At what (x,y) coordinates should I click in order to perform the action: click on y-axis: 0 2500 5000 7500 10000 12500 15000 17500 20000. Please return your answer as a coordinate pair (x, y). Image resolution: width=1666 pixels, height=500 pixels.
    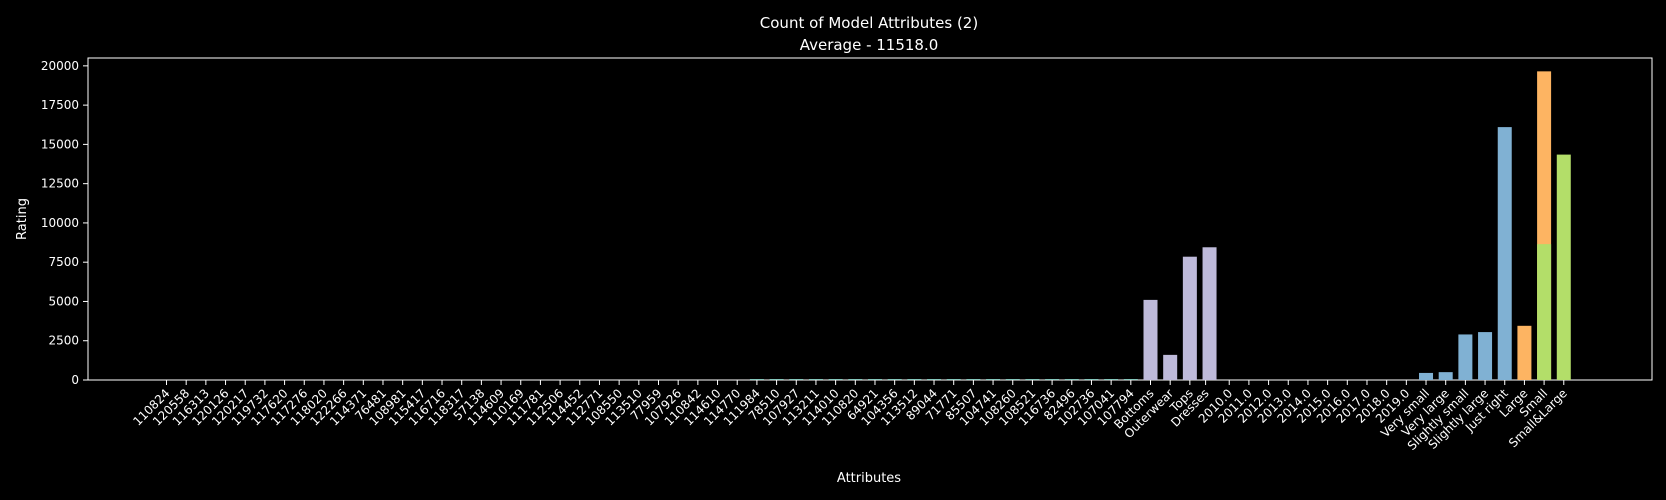
    Looking at the image, I should click on (64, 223).